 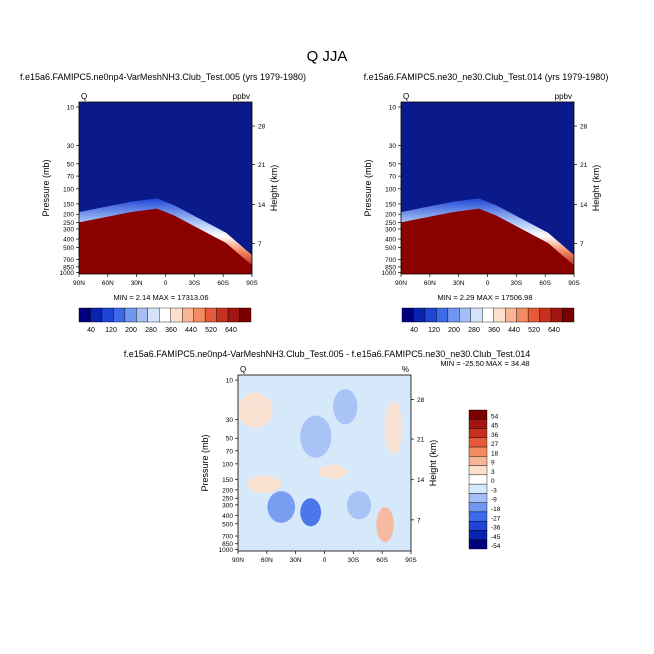 What do you see at coordinates (393, 177) in the screenshot?
I see `y-tick-label: 70` at bounding box center [393, 177].